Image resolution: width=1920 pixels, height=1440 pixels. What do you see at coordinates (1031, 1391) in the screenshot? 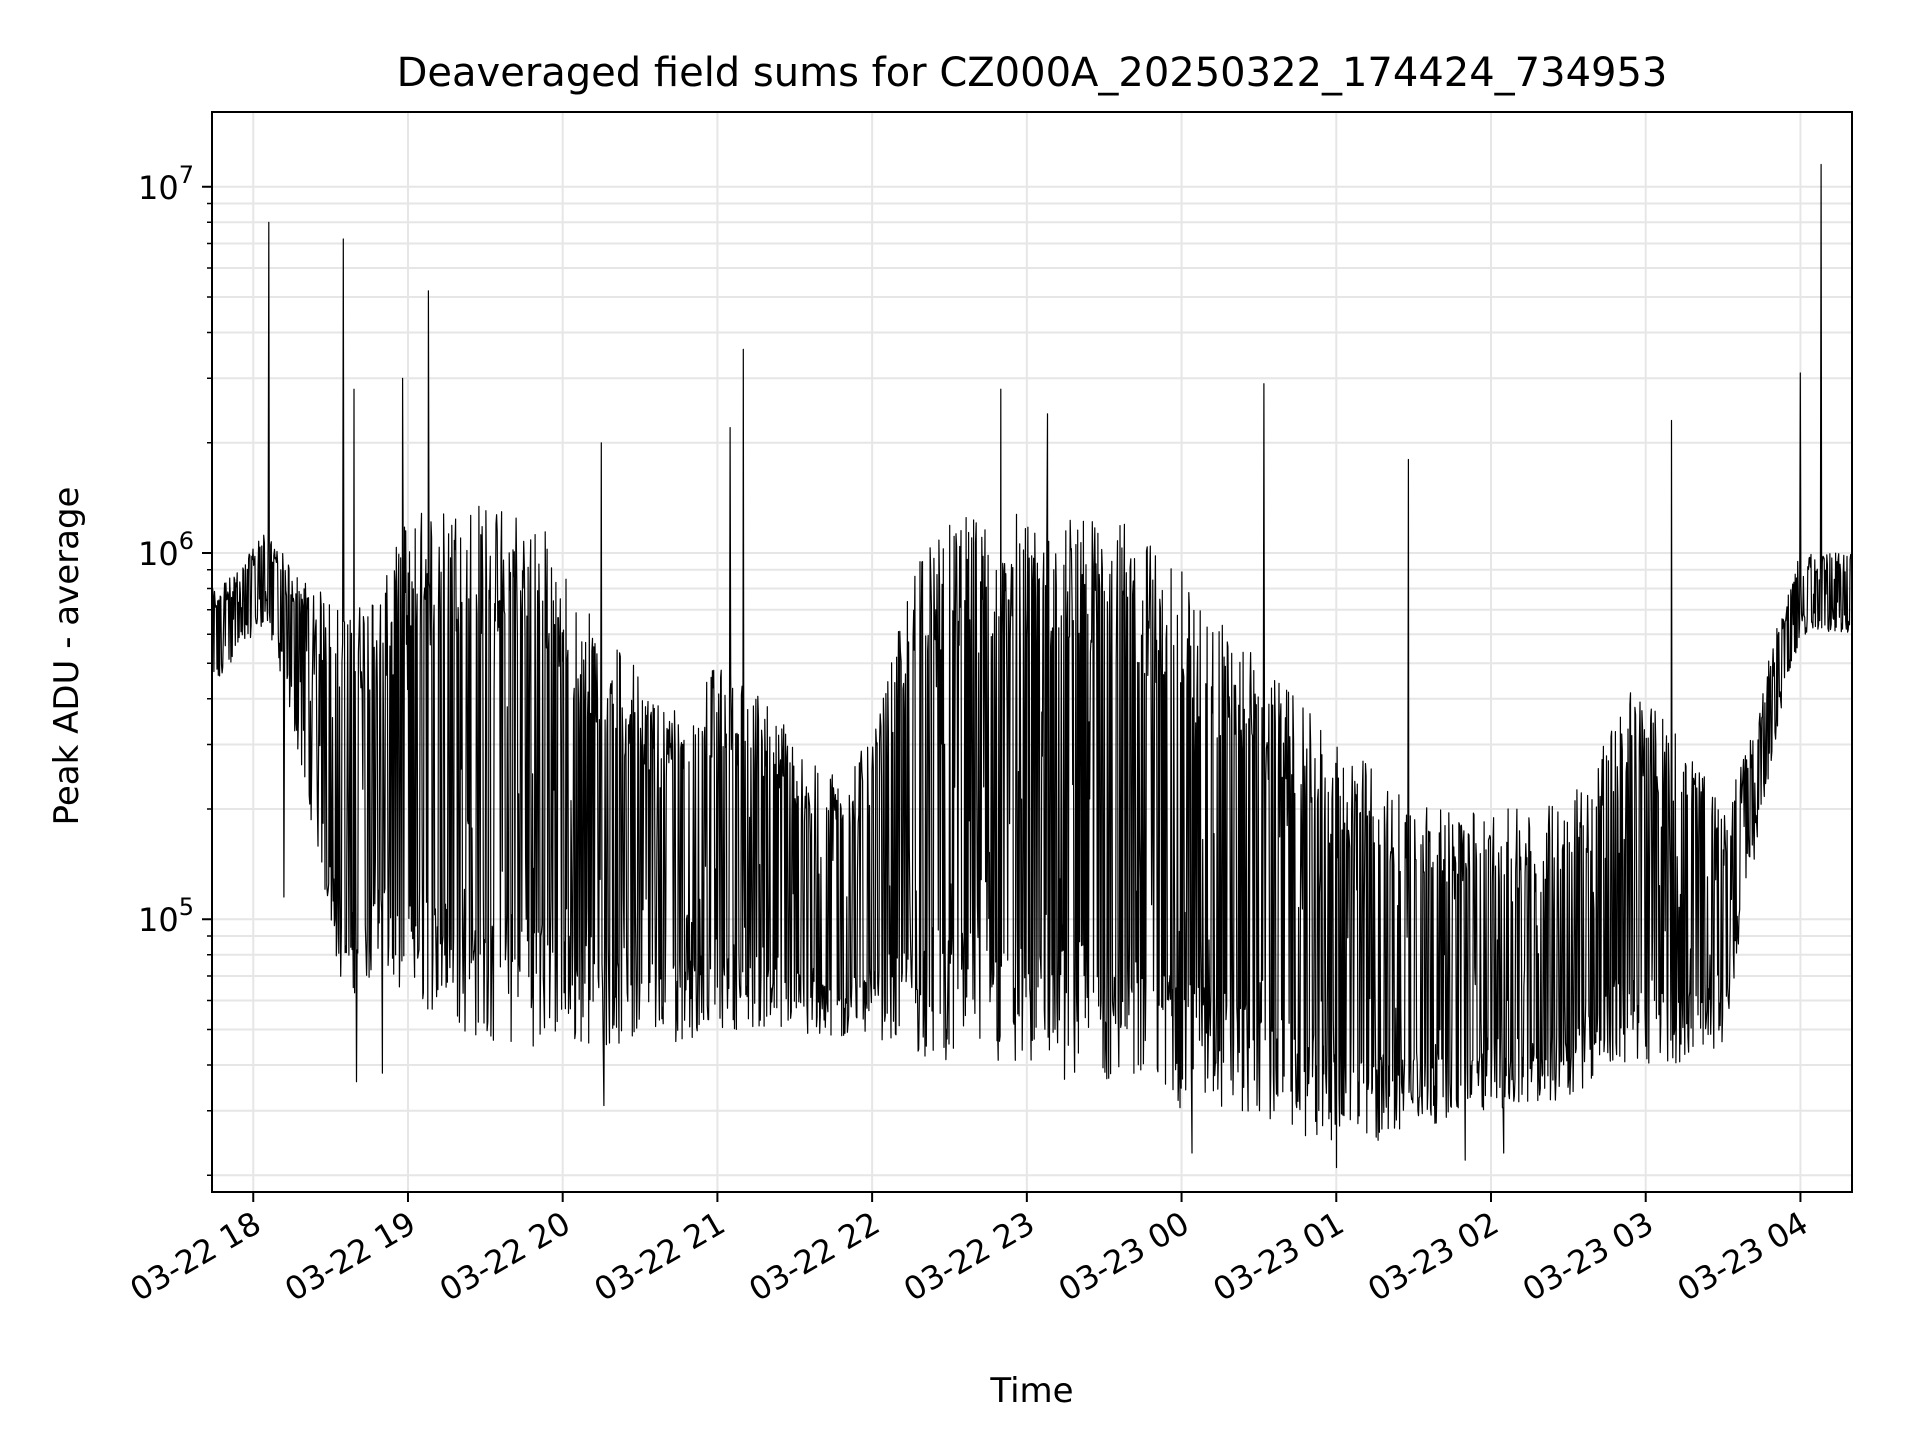
I see `x-axis-label: Time` at bounding box center [1031, 1391].